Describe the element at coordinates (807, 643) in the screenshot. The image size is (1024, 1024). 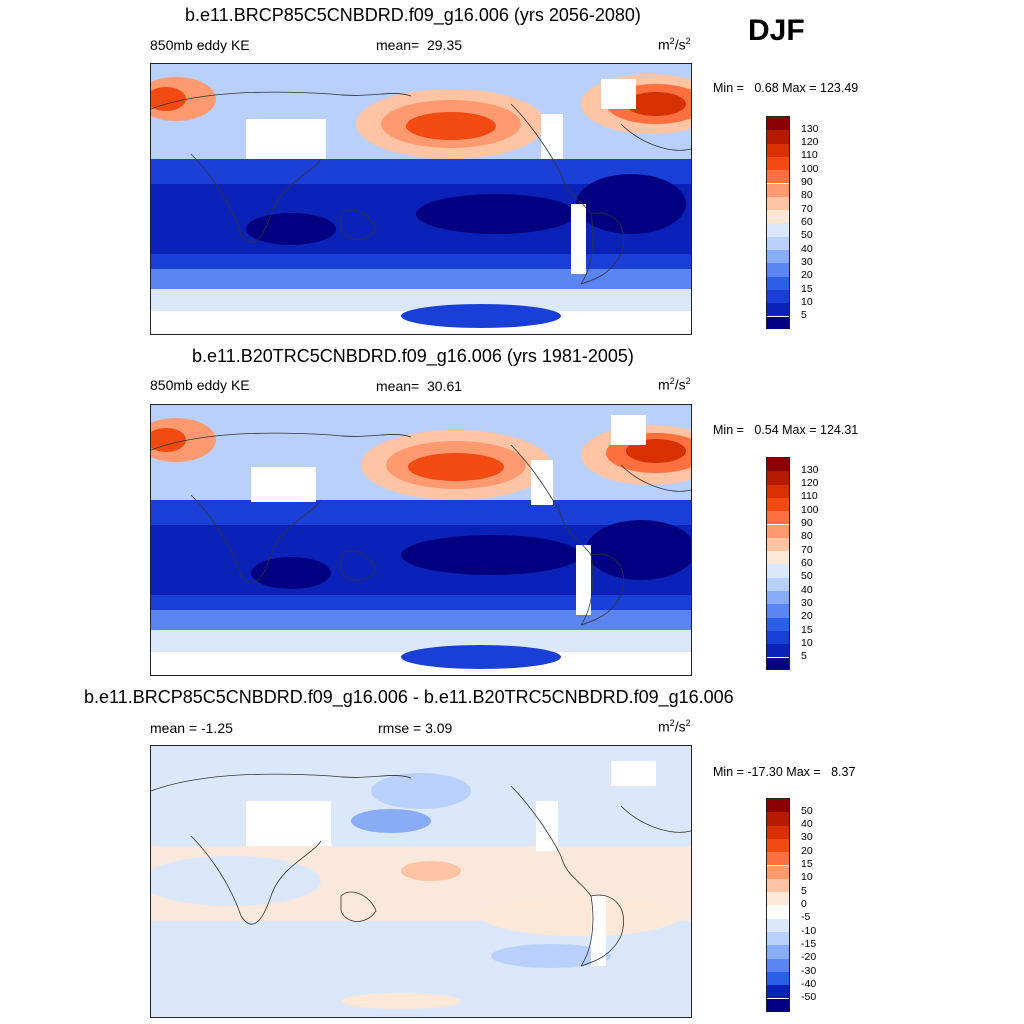
I see `colorbar2-tick: 10` at that location.